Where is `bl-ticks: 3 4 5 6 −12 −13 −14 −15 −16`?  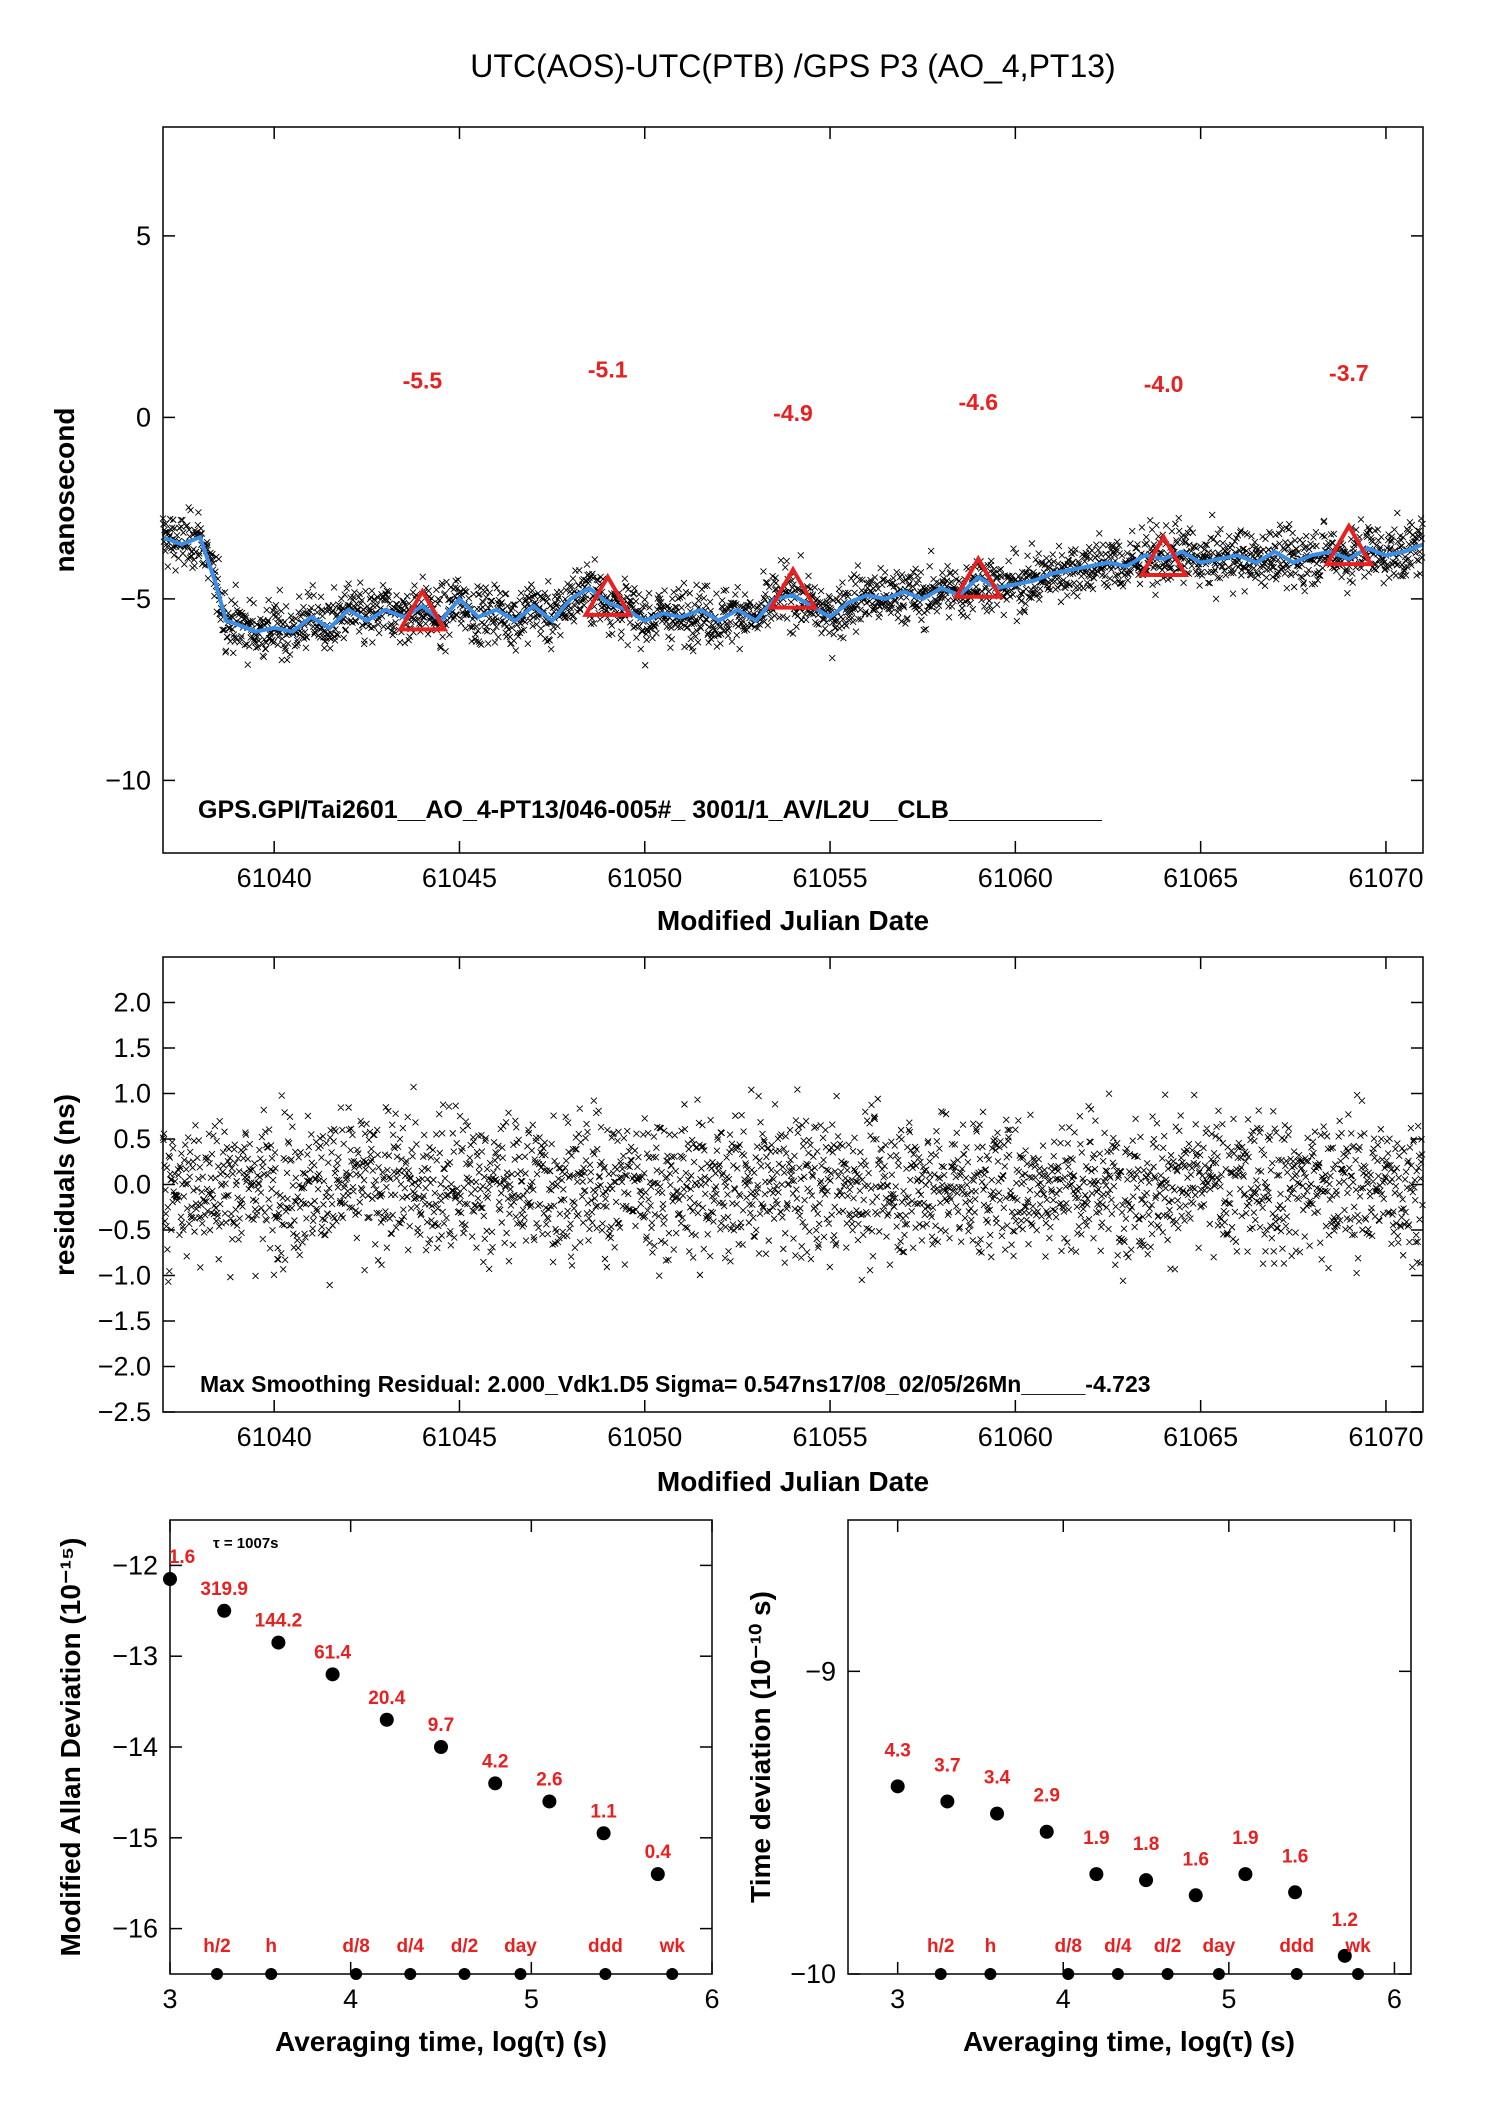
bl-ticks: 3 4 5 6 −12 −13 −14 −15 −16 is located at coordinates (416, 1767).